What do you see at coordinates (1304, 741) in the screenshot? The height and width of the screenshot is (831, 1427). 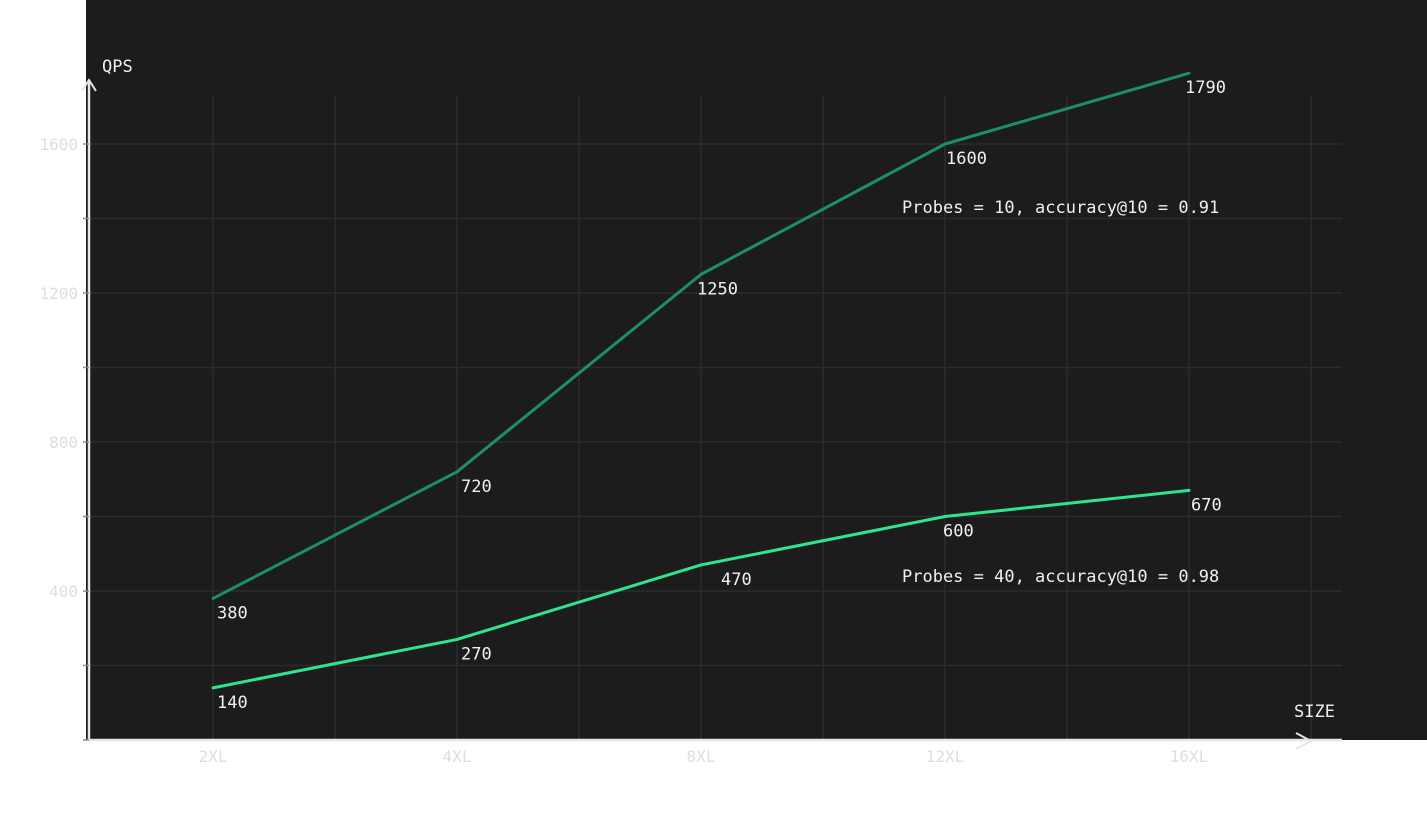 I see `x-axis-arrow-icon` at bounding box center [1304, 741].